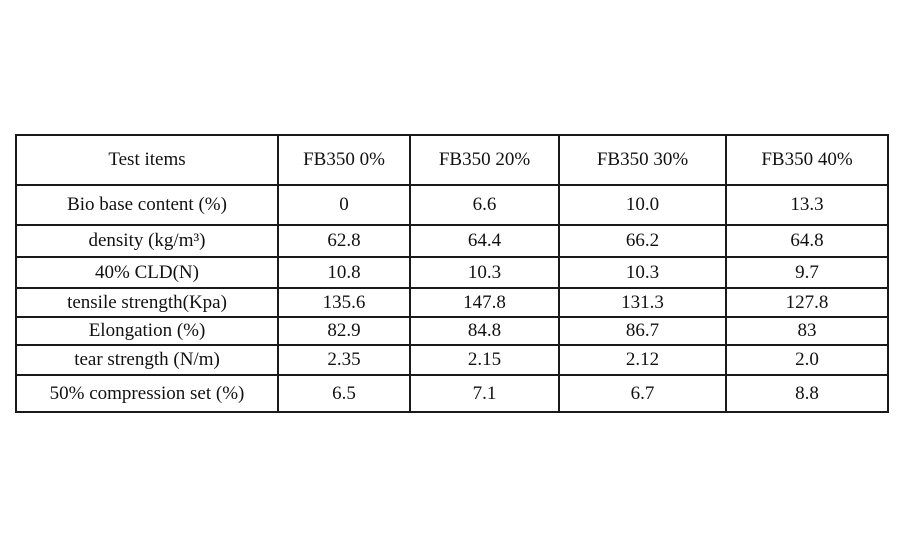 The image size is (900, 550). What do you see at coordinates (344, 302) in the screenshot?
I see `table-cell: 135.6` at bounding box center [344, 302].